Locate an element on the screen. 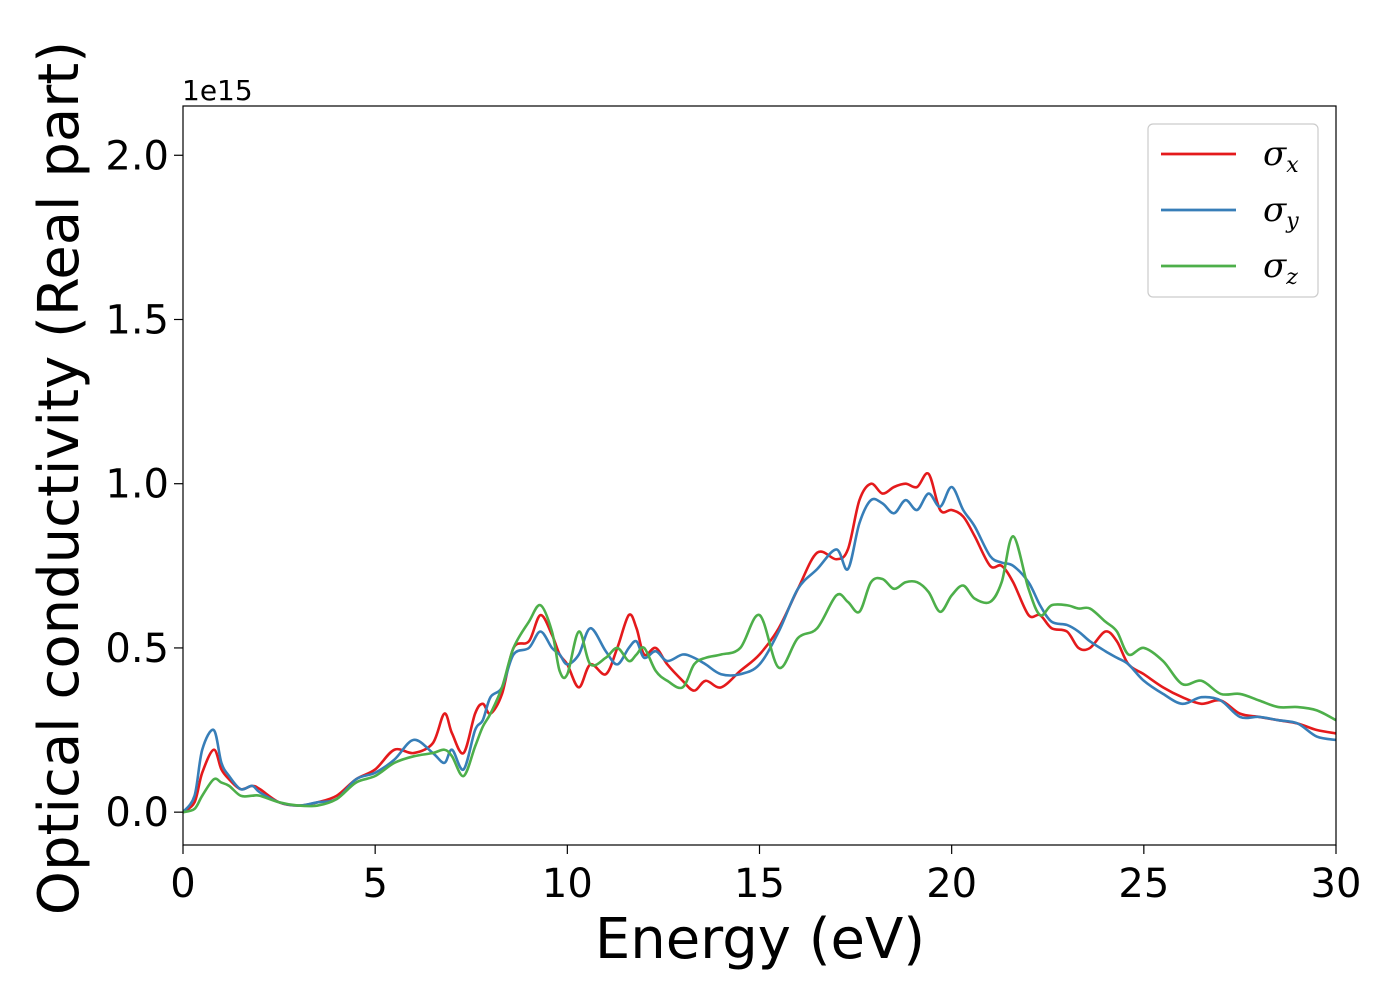 Image resolution: width=1400 pixels, height=1000 pixels. legend-subscript: x is located at coordinates (1292, 165).